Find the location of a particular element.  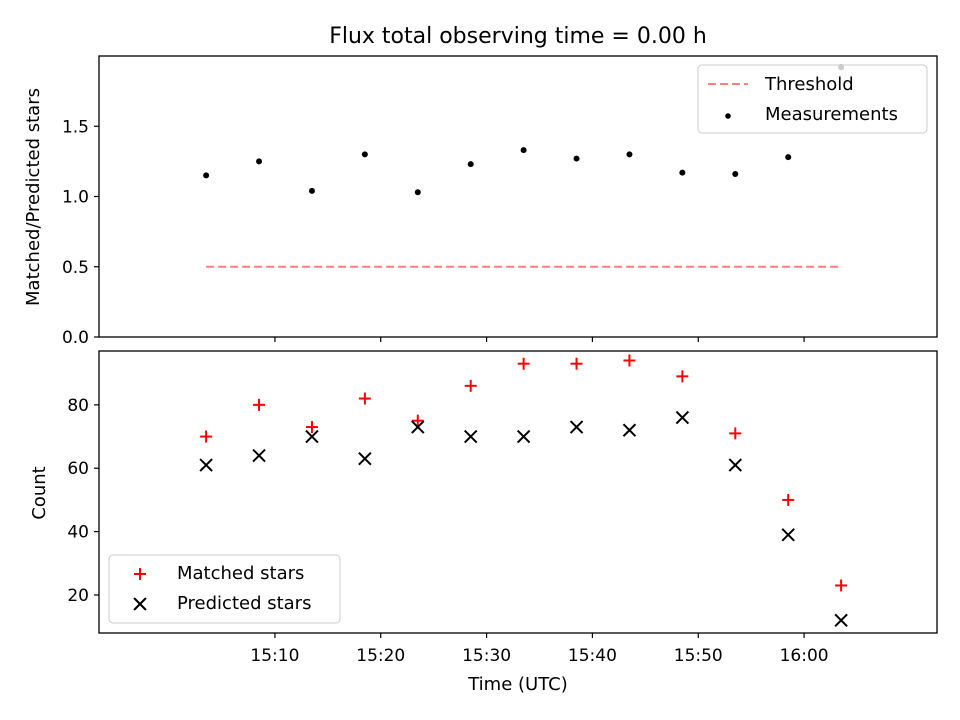

bottom-x-ticks: 15:10 15:20 15:30 15:40 15:50 16:00 is located at coordinates (539, 649).